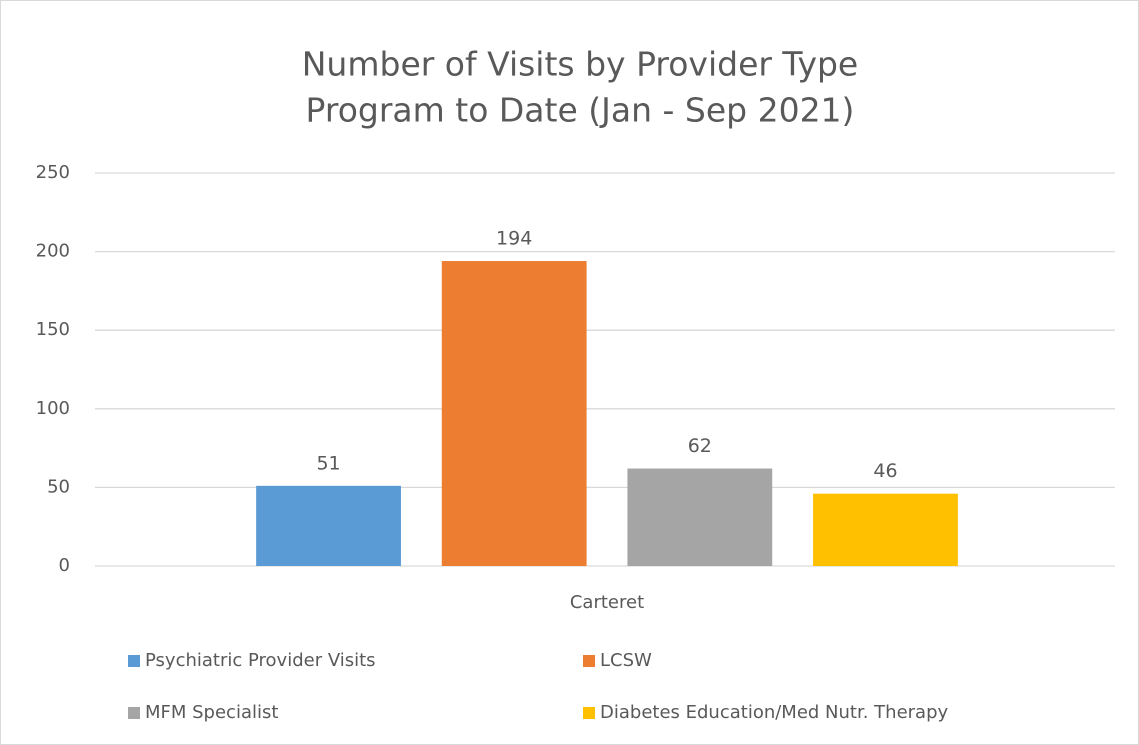  Describe the element at coordinates (260, 660) in the screenshot. I see `legend-label: Psychiatric Provider Visits` at that location.